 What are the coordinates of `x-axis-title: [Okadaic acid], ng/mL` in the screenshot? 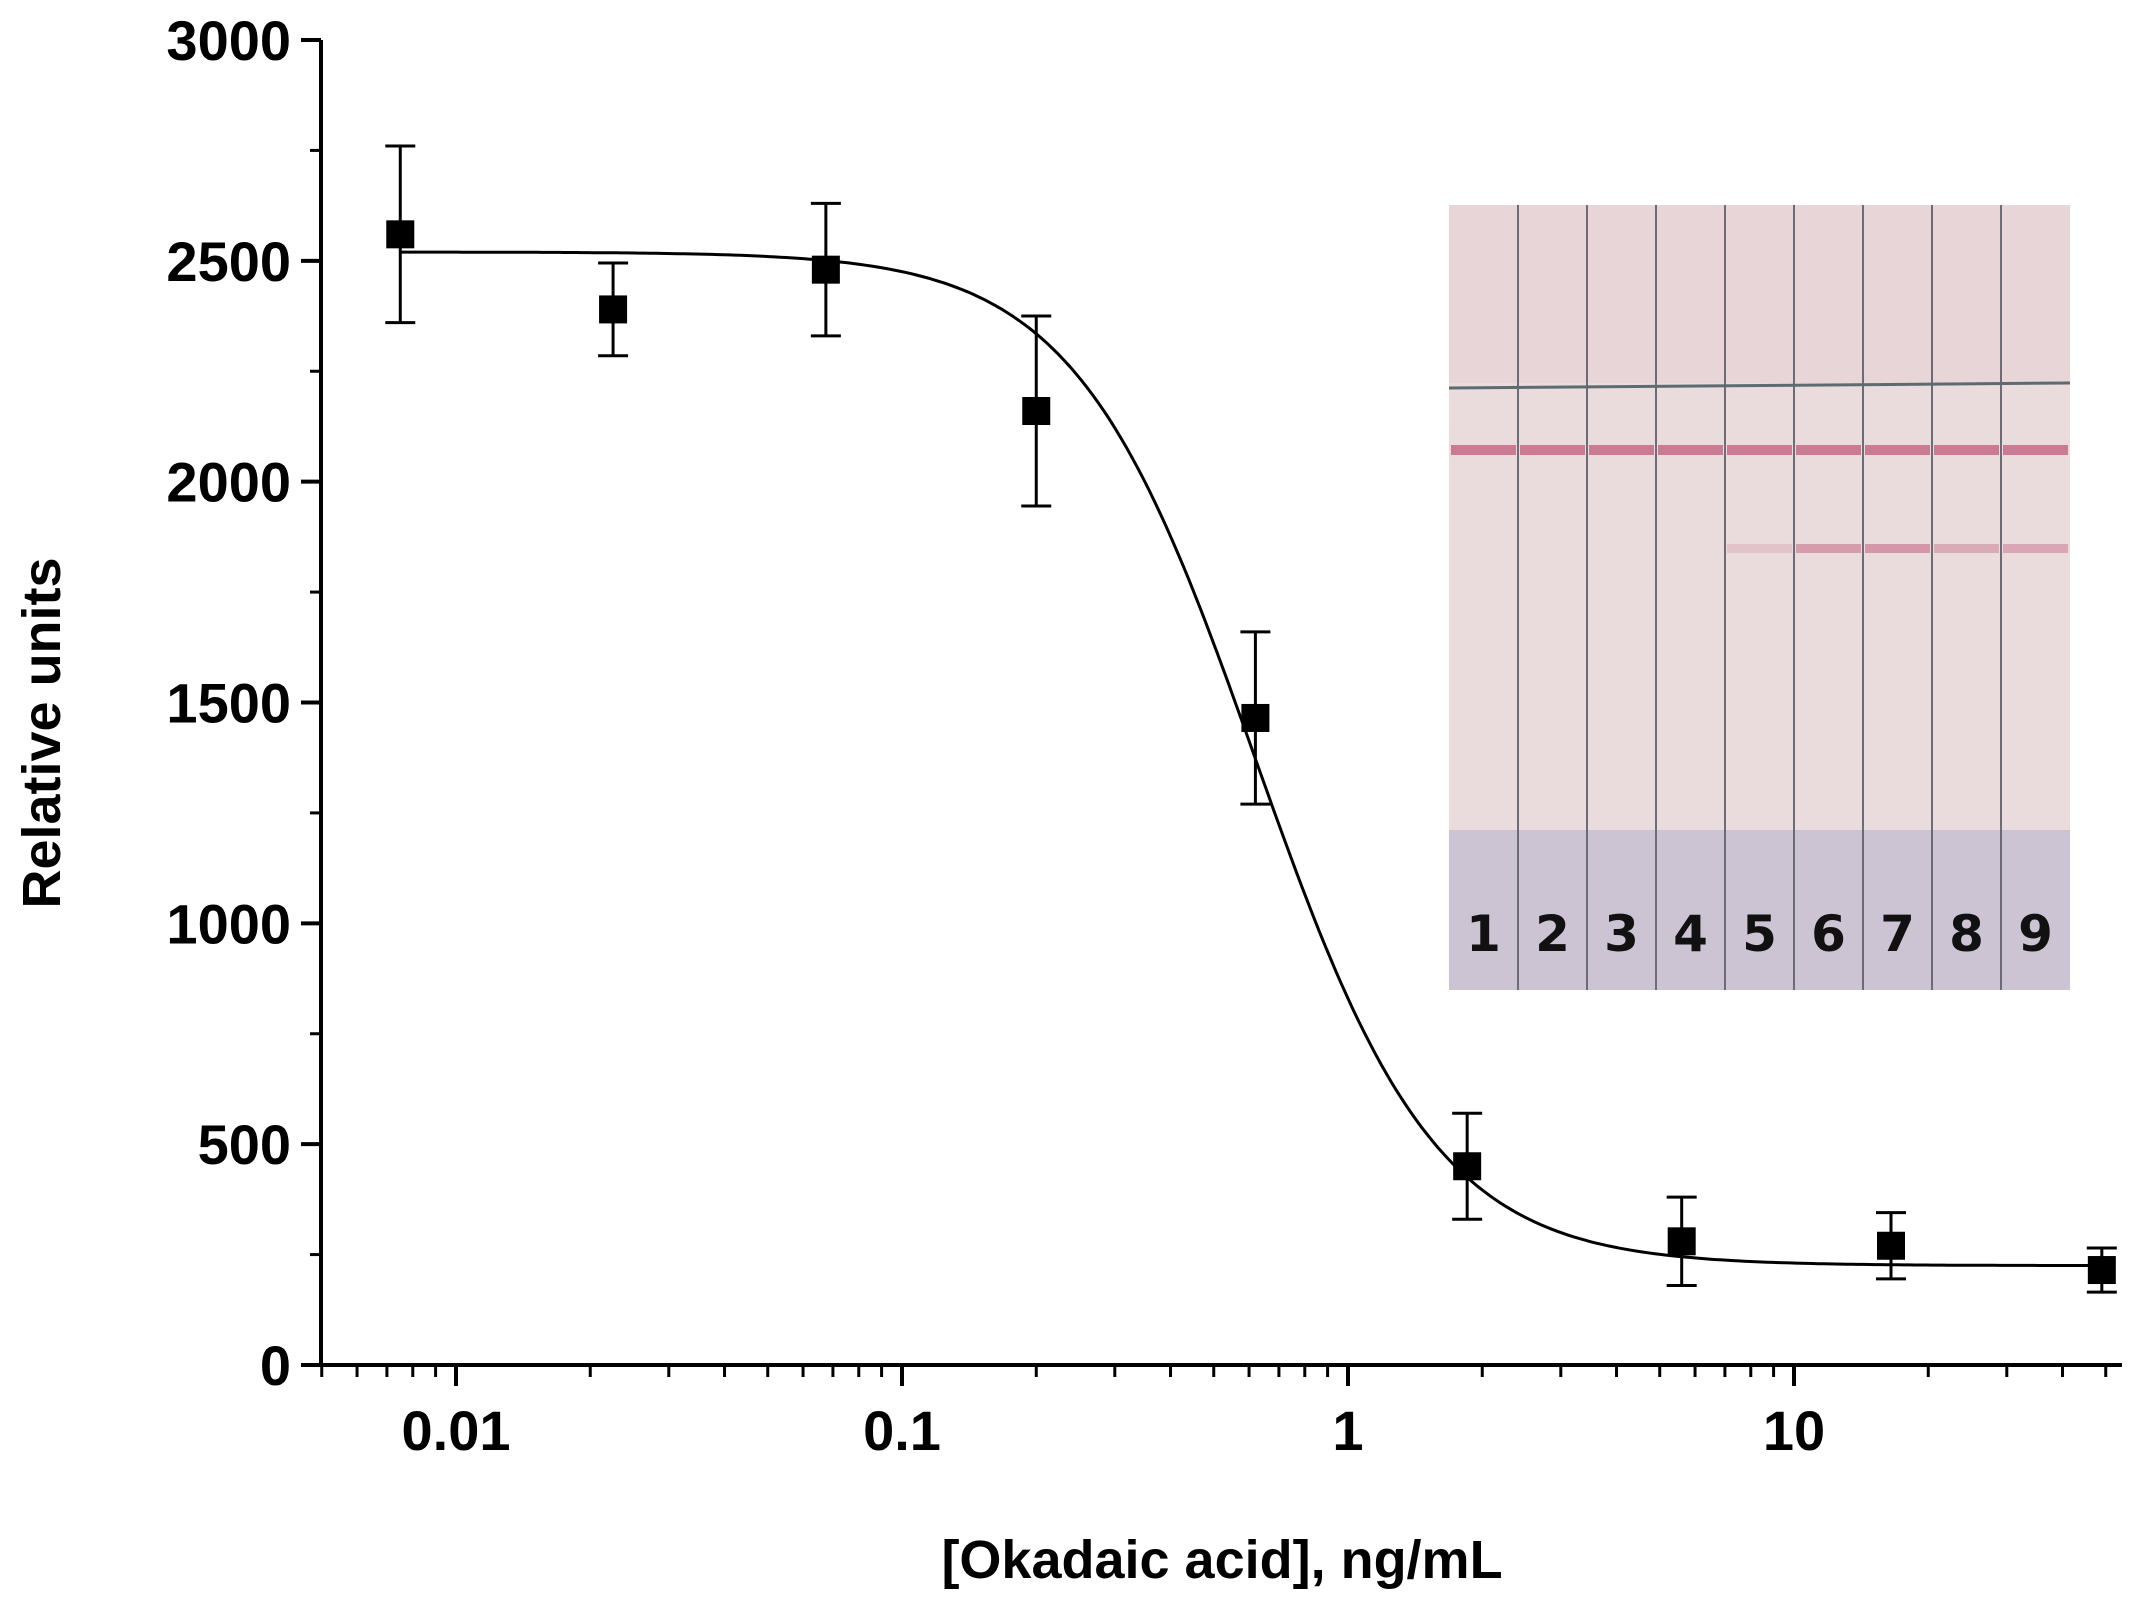 It's located at (1221, 1560).